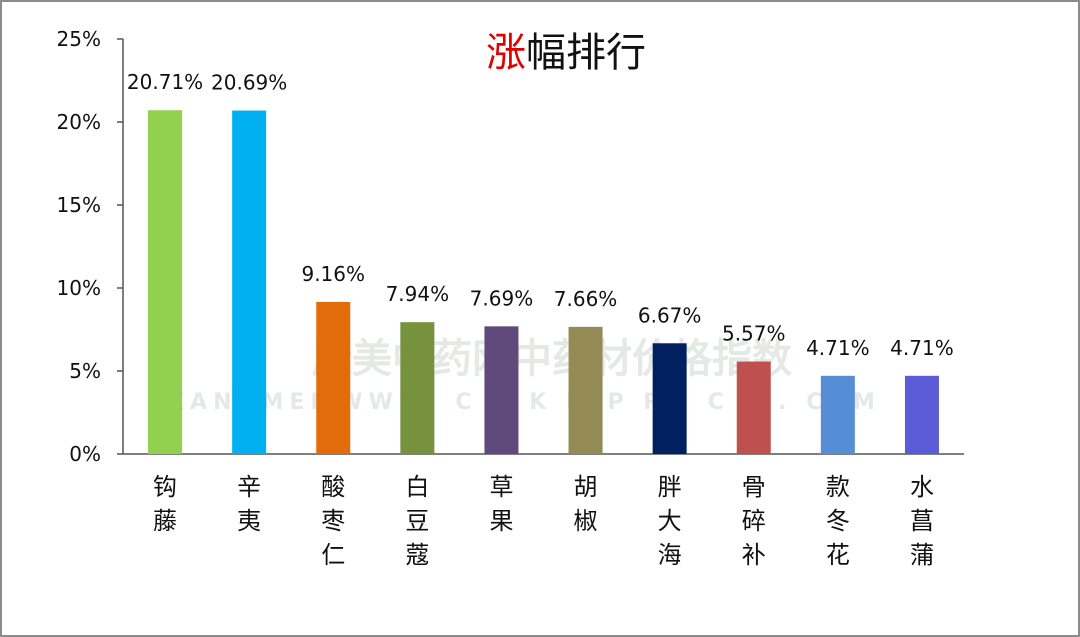 This screenshot has height=637, width=1080. What do you see at coordinates (249, 83) in the screenshot?
I see `data-label: 20.69%` at bounding box center [249, 83].